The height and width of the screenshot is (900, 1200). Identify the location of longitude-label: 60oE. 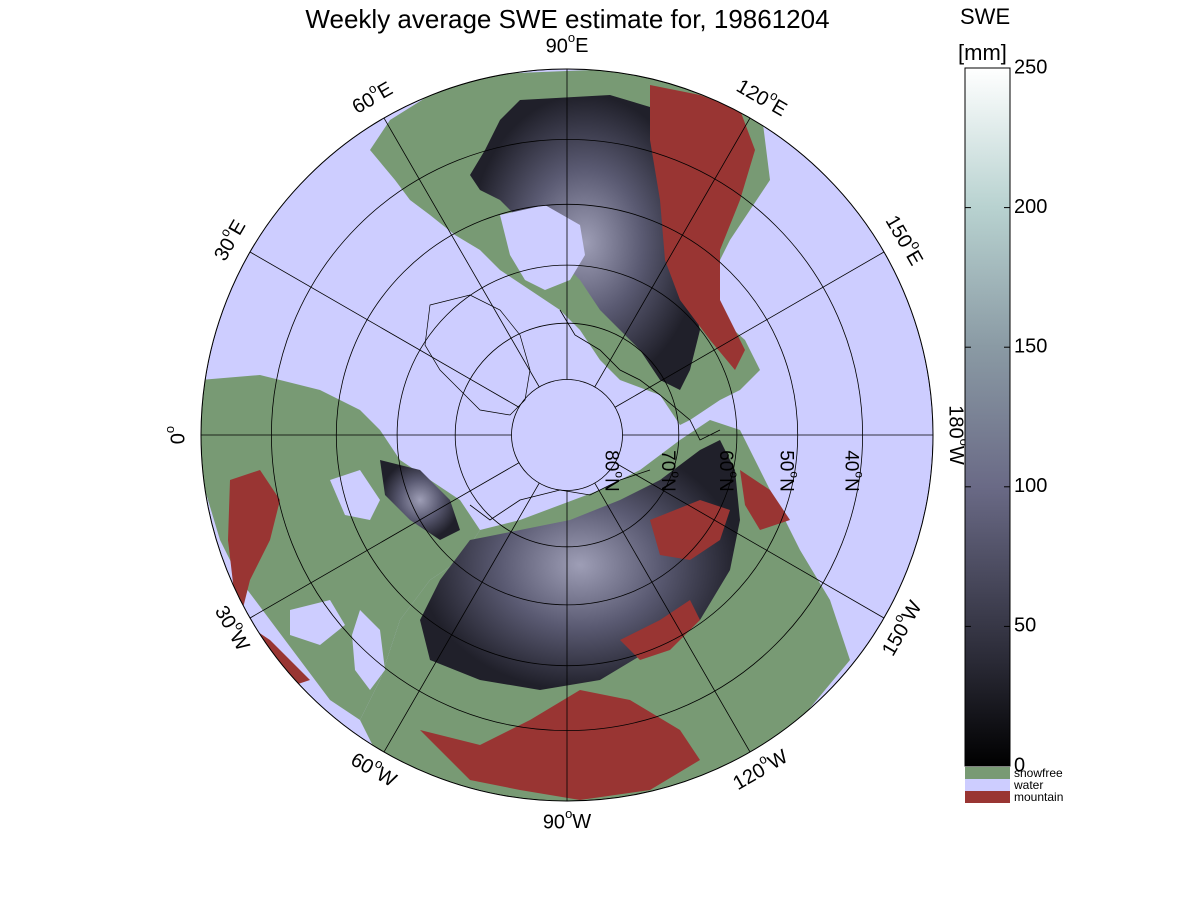
(371, 96).